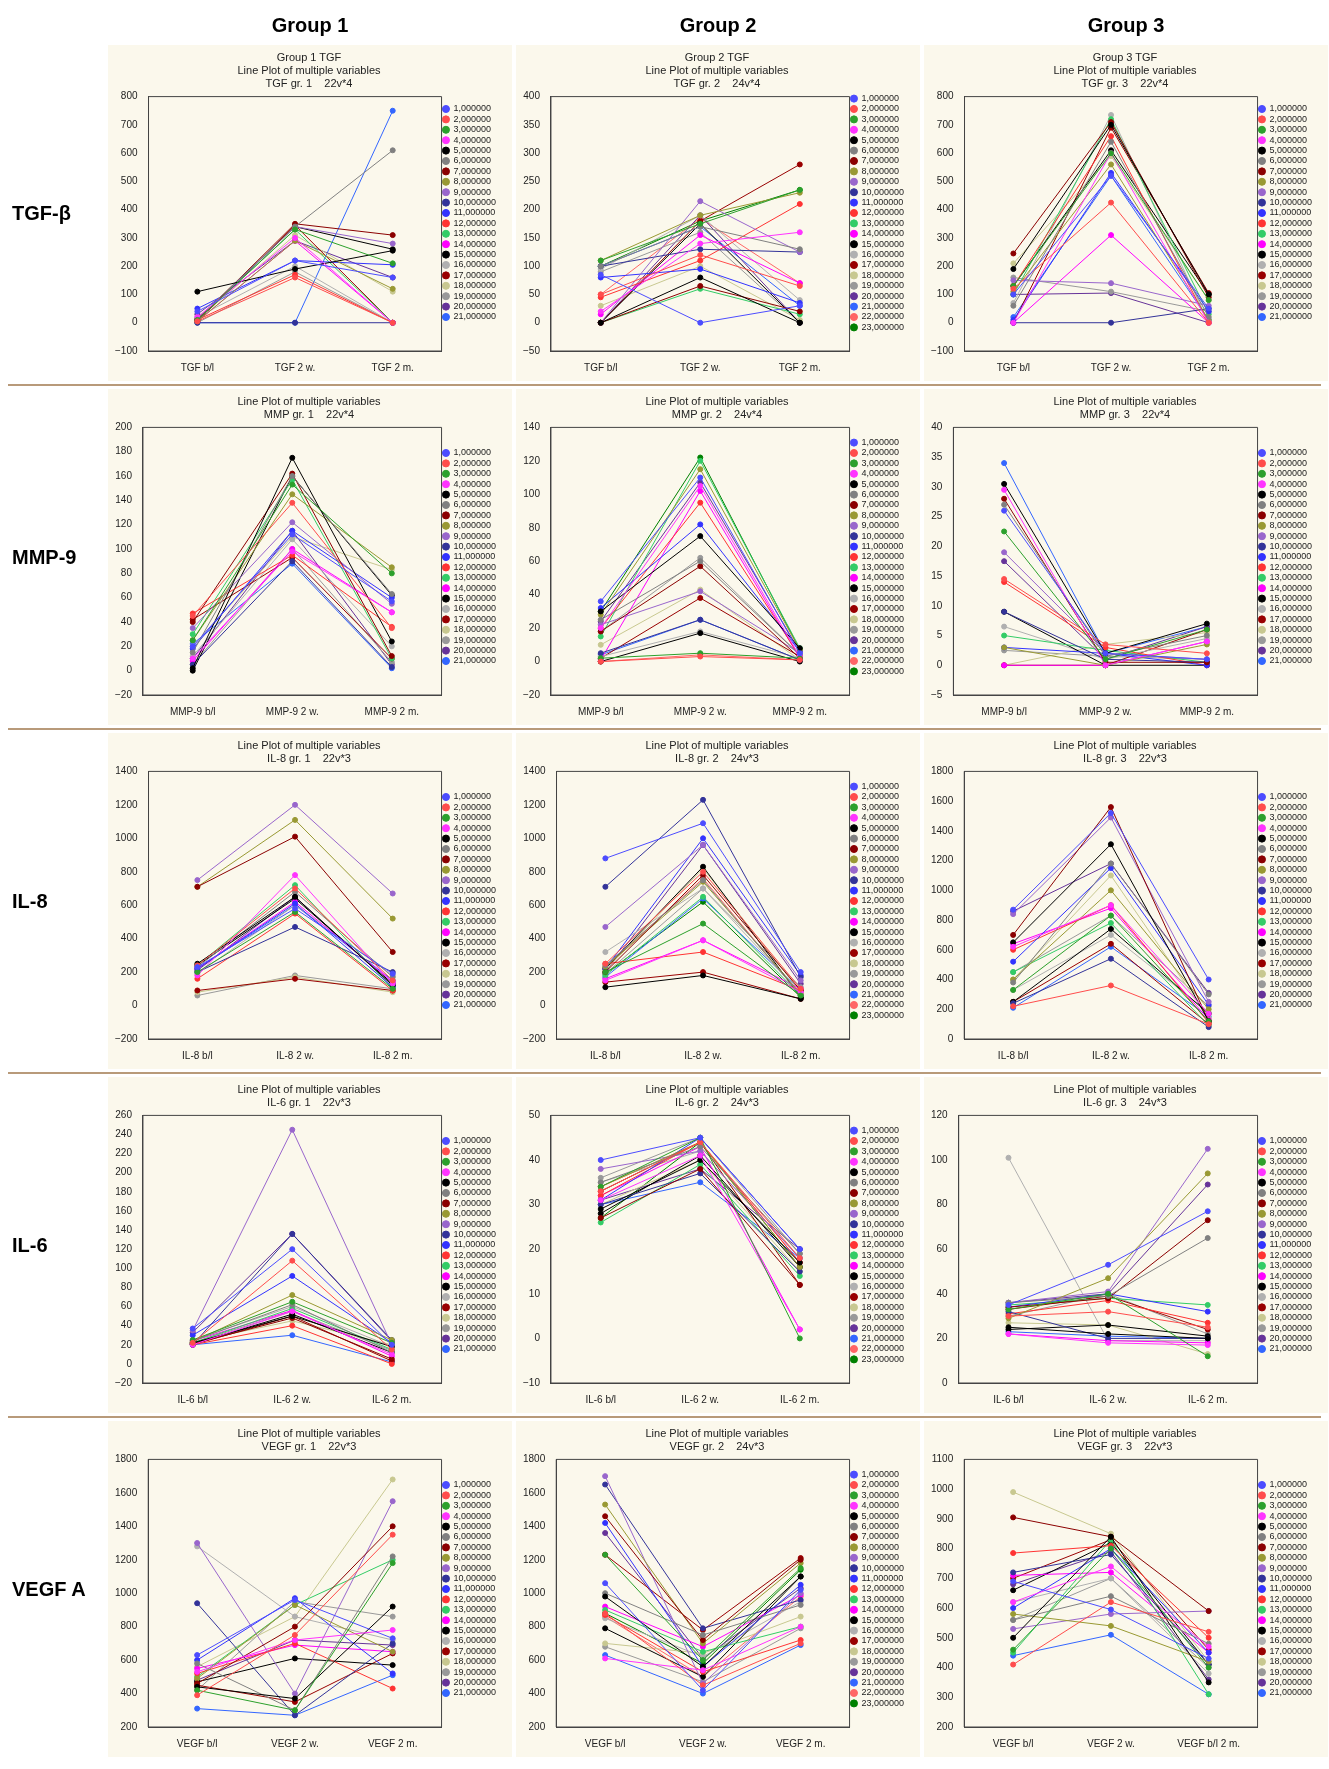 Image resolution: width=1329 pixels, height=1769 pixels. Describe the element at coordinates (1126, 25) in the screenshot. I see `text: Group 3` at that location.